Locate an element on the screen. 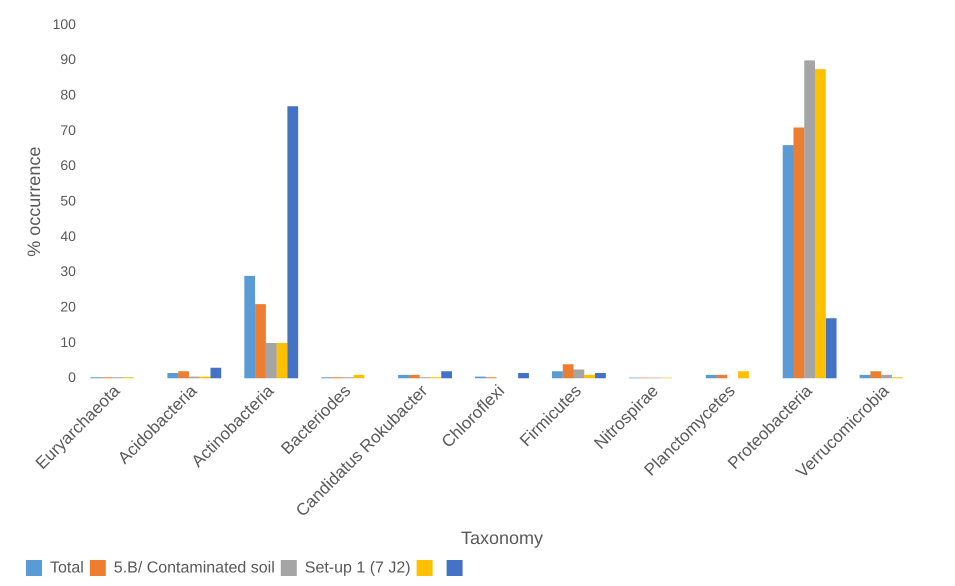 The width and height of the screenshot is (955, 586). y-tick-label: 30 is located at coordinates (68, 271).